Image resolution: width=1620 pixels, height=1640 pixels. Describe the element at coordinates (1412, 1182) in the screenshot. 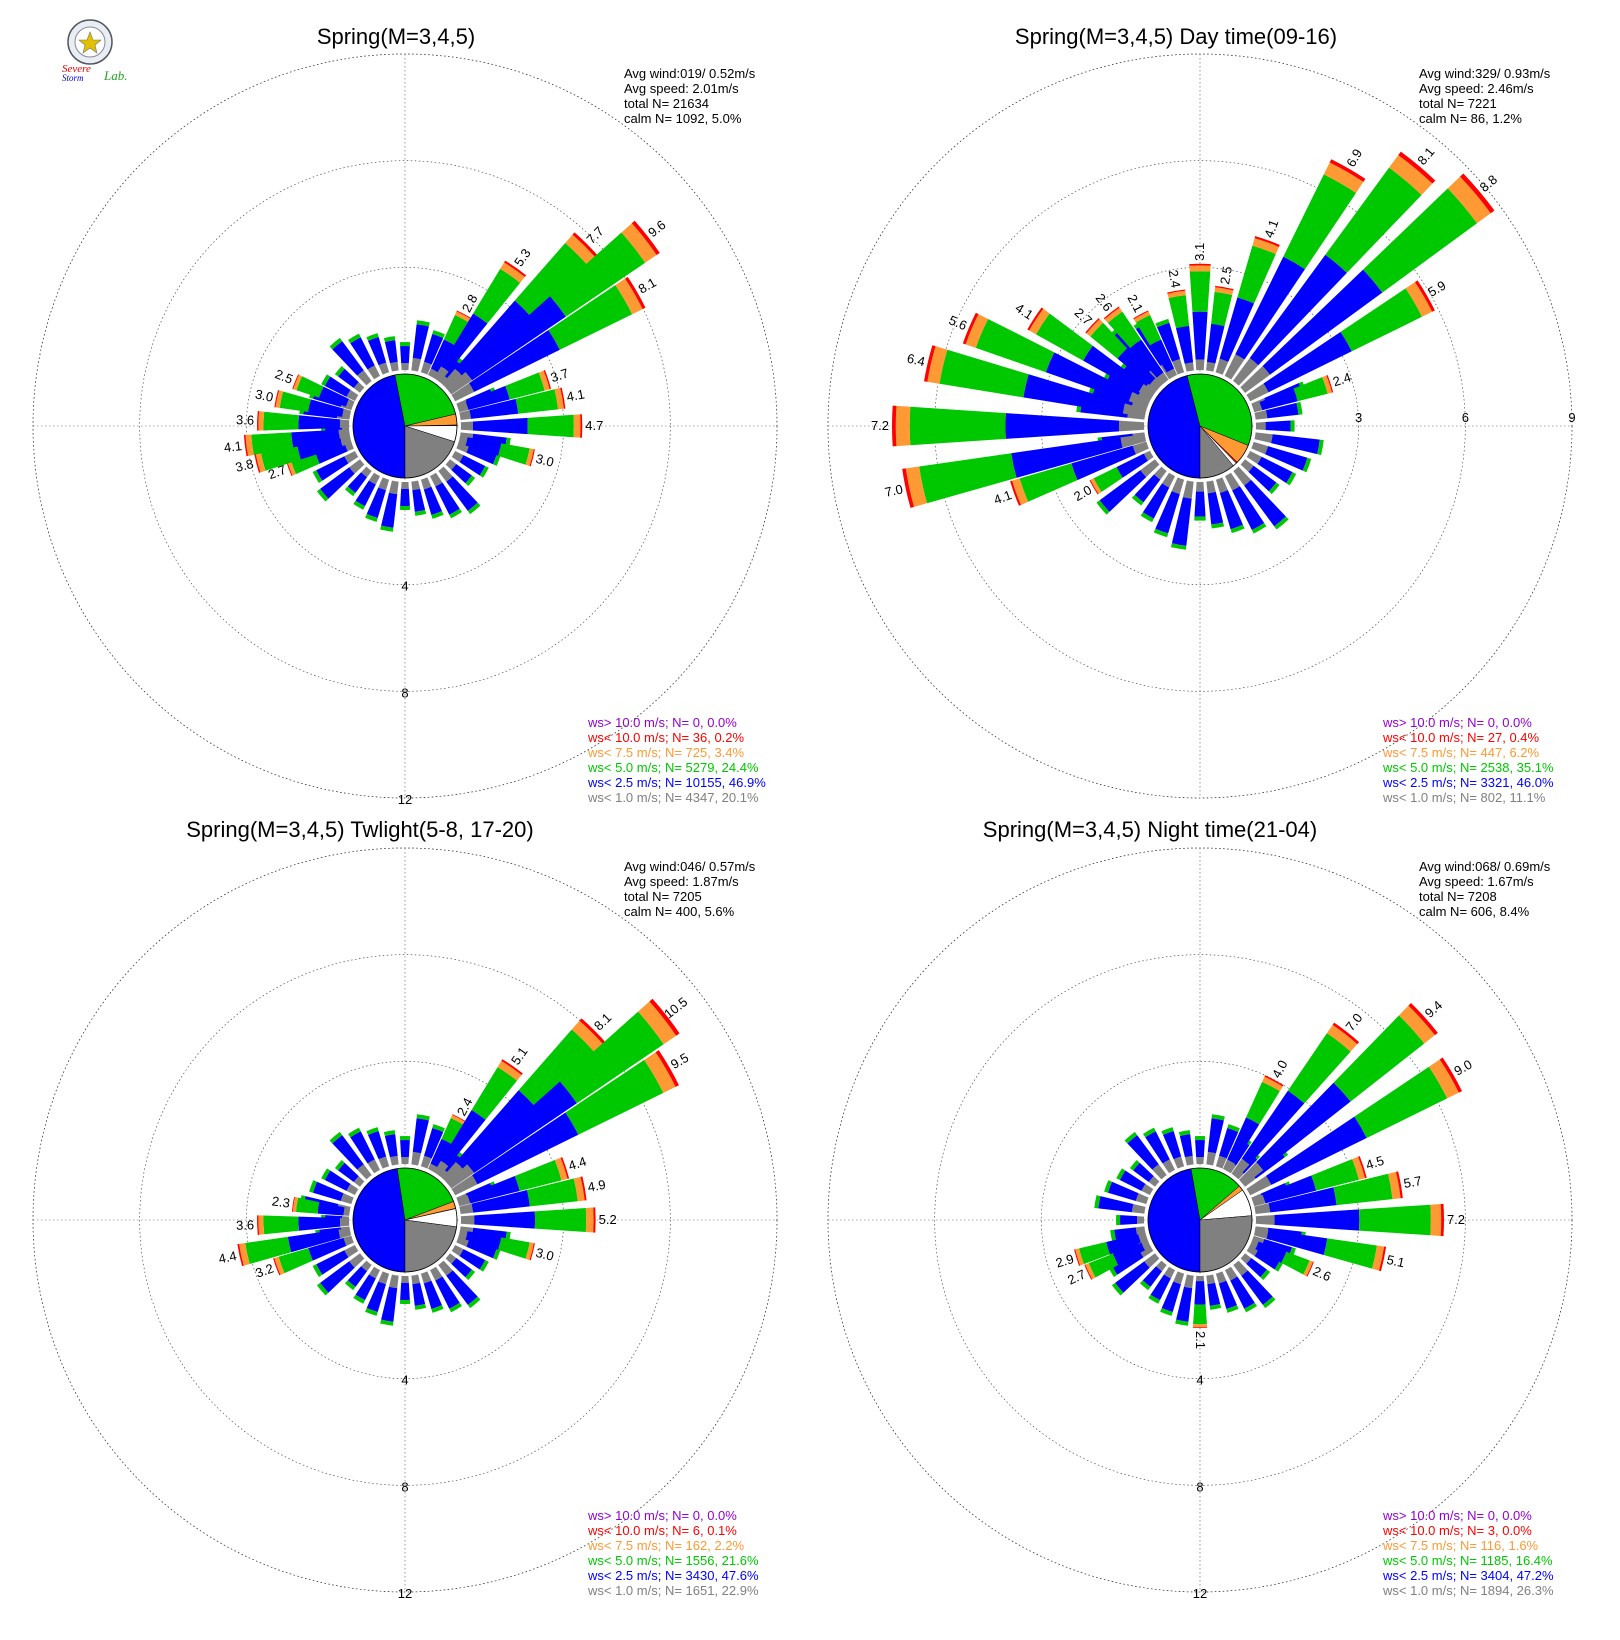

I see `bar-label: 5.7` at that location.